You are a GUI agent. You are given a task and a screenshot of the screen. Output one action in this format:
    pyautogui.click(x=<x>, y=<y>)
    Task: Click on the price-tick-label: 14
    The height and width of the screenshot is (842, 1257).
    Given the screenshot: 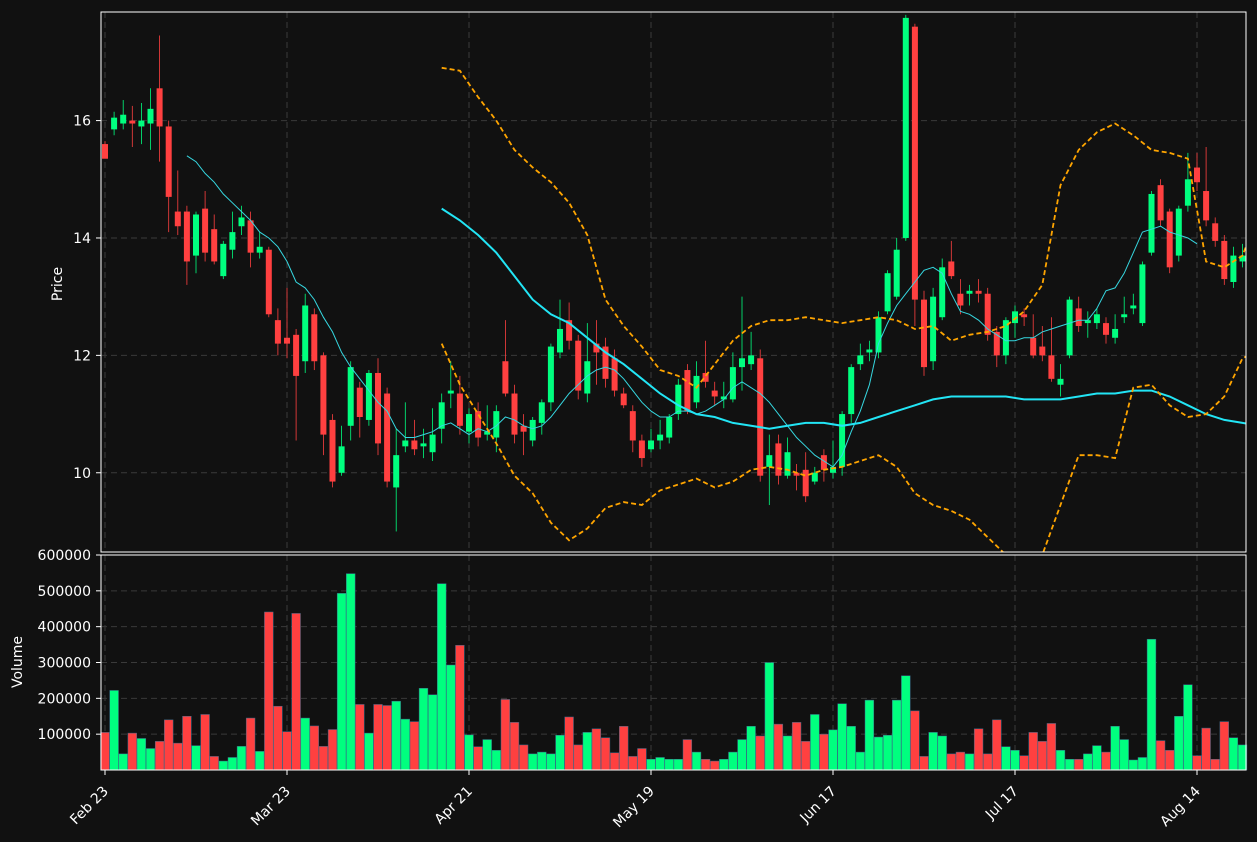 What is the action you would take?
    pyautogui.click(x=82, y=239)
    